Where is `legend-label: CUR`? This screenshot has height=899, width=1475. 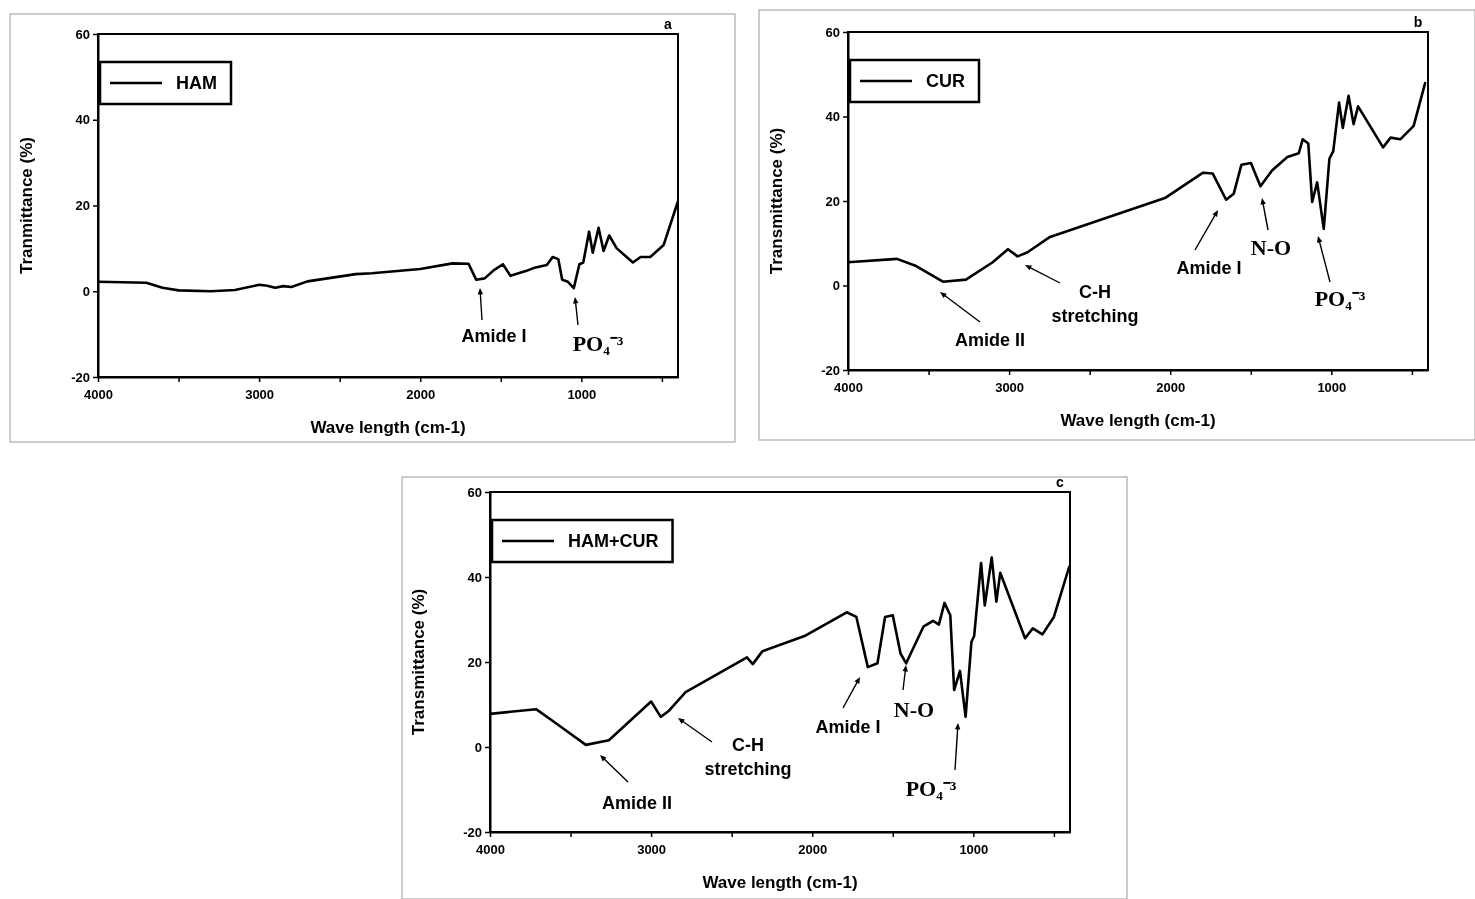 legend-label: CUR is located at coordinates (945, 81).